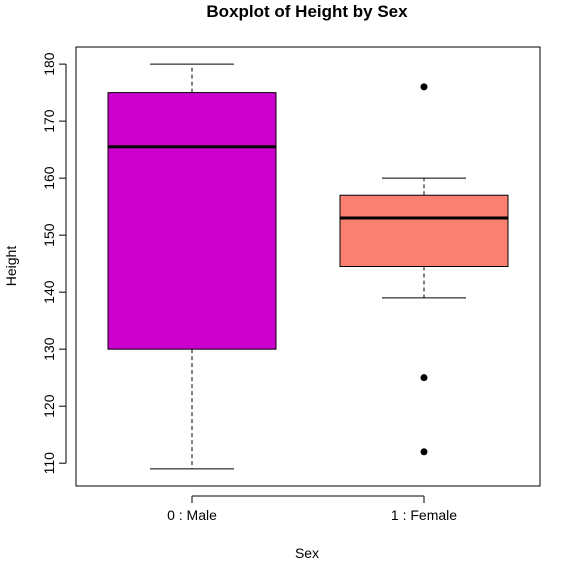 This screenshot has height=567, width=562. What do you see at coordinates (192, 515) in the screenshot?
I see `x-tick-label: 0 : Male` at bounding box center [192, 515].